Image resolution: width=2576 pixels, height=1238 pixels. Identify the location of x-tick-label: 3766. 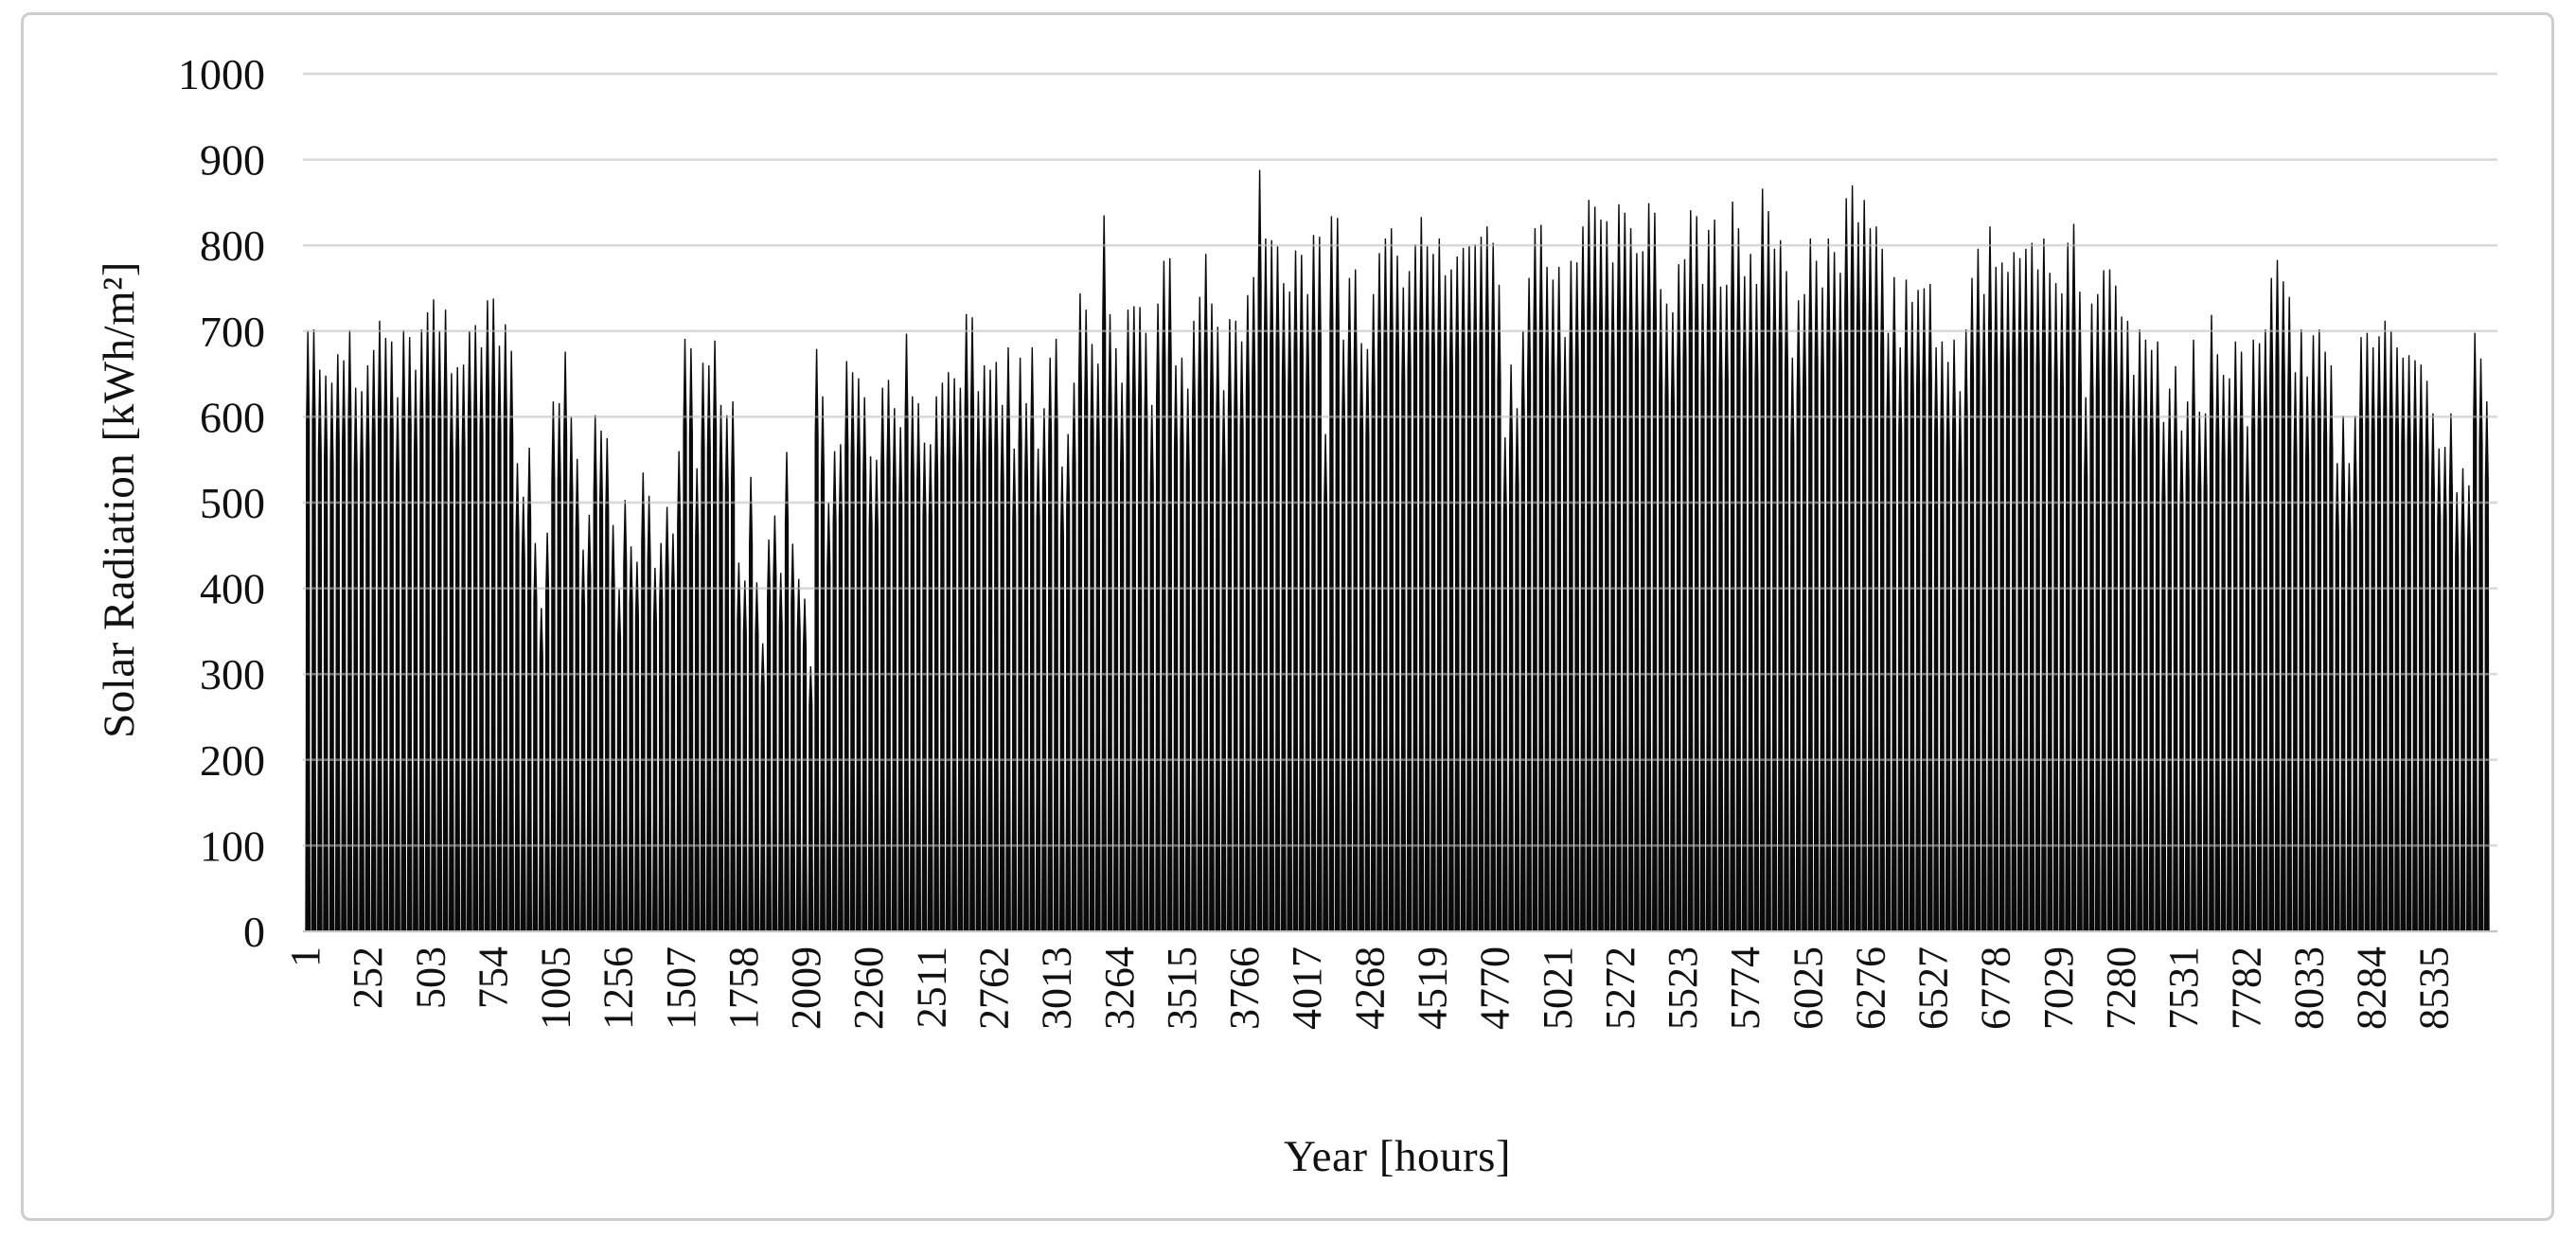
(1245, 988).